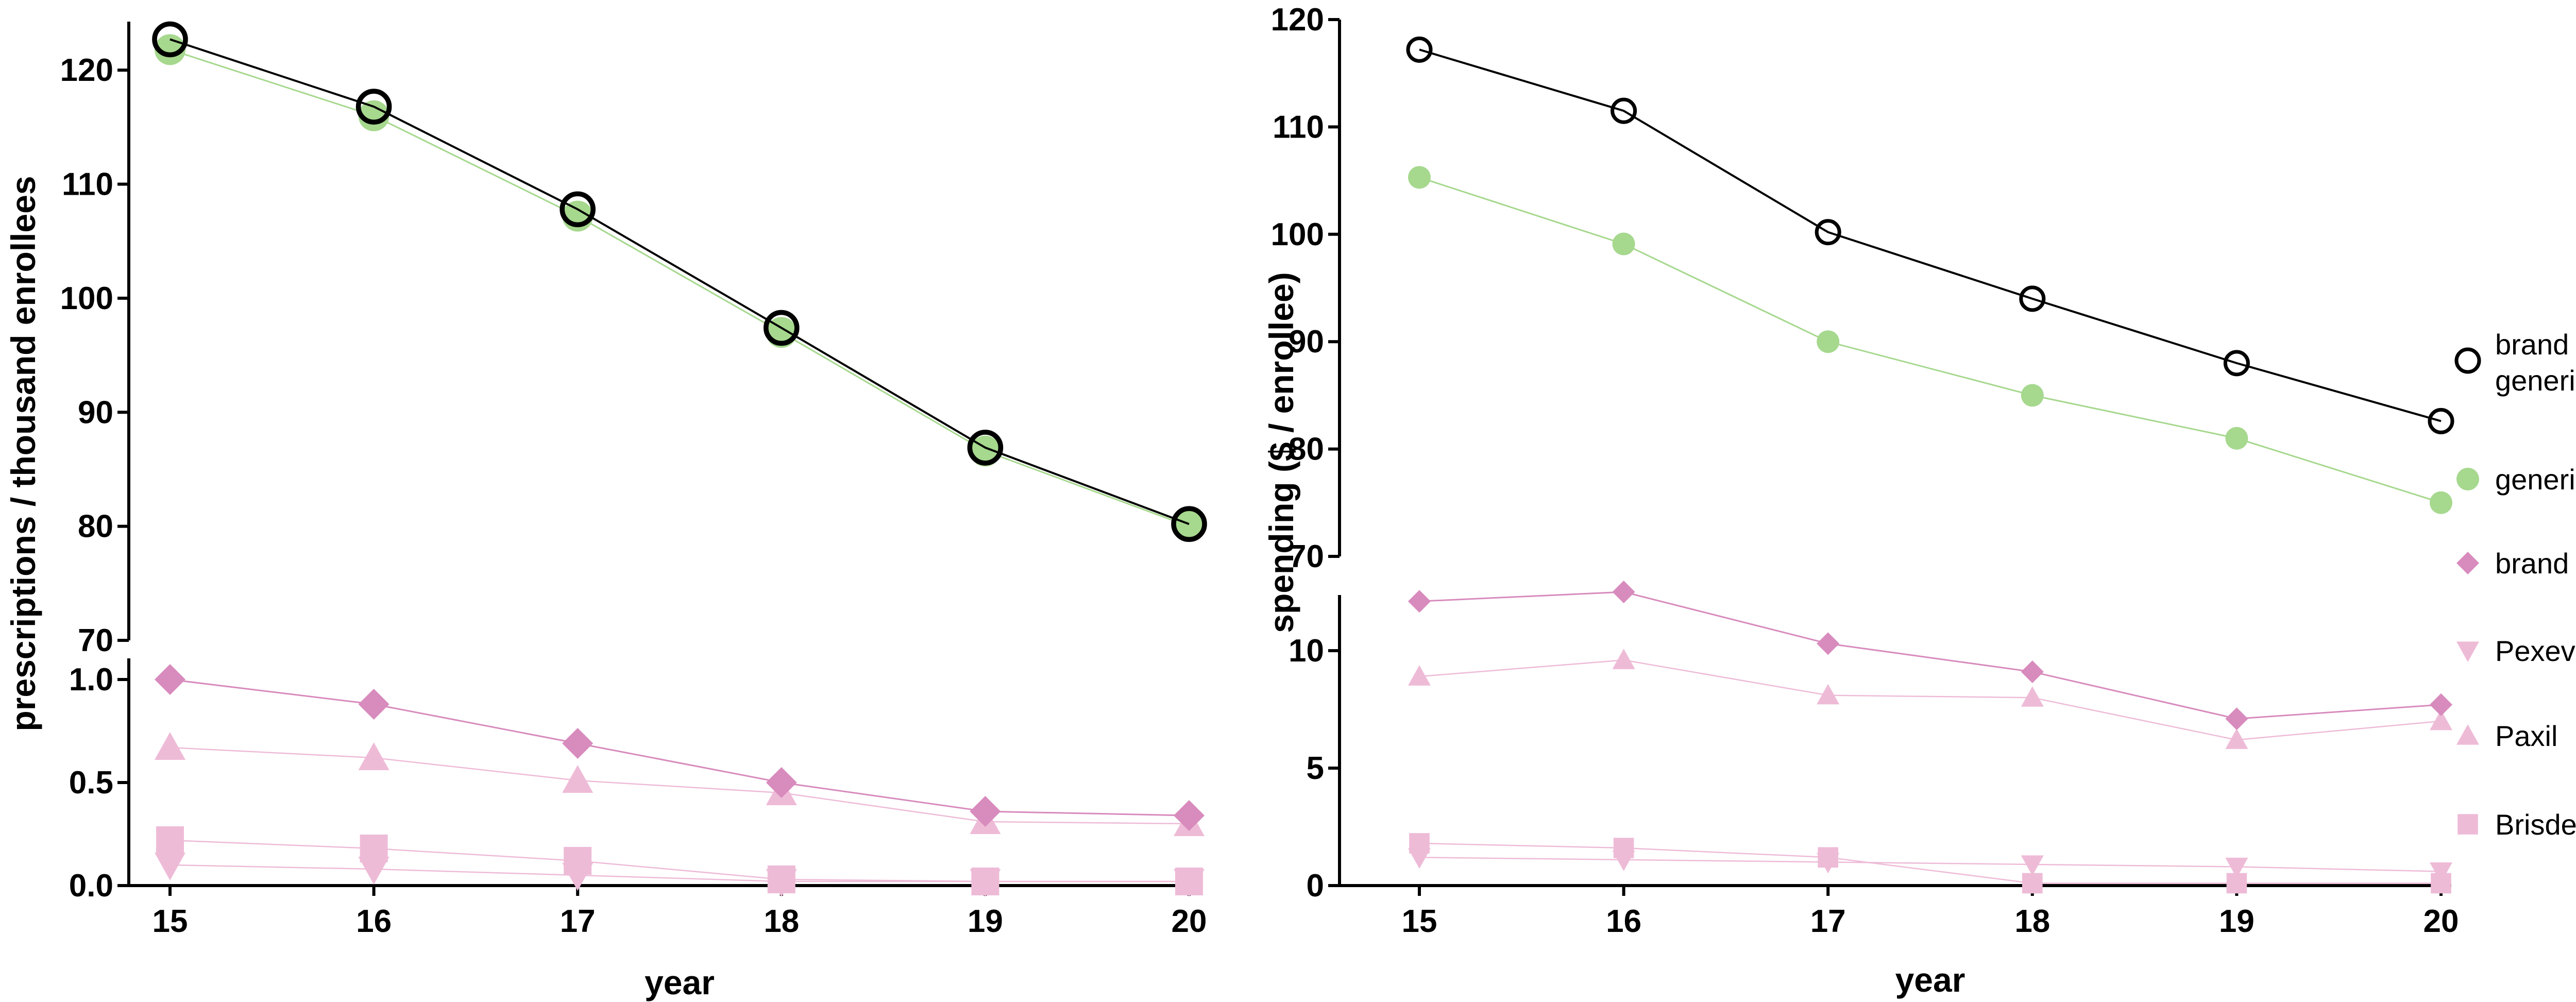 The width and height of the screenshot is (2576, 1002). Describe the element at coordinates (91, 783) in the screenshot. I see `y-tick-label: 0.5` at that location.